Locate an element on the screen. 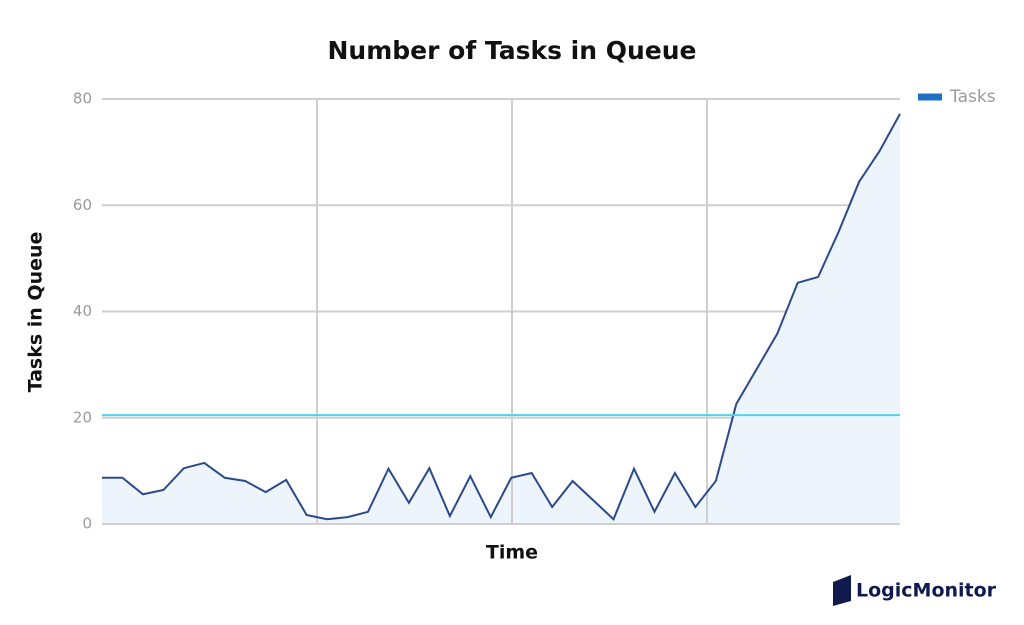 The height and width of the screenshot is (625, 1024). y-tick-label: 0 is located at coordinates (87, 524).